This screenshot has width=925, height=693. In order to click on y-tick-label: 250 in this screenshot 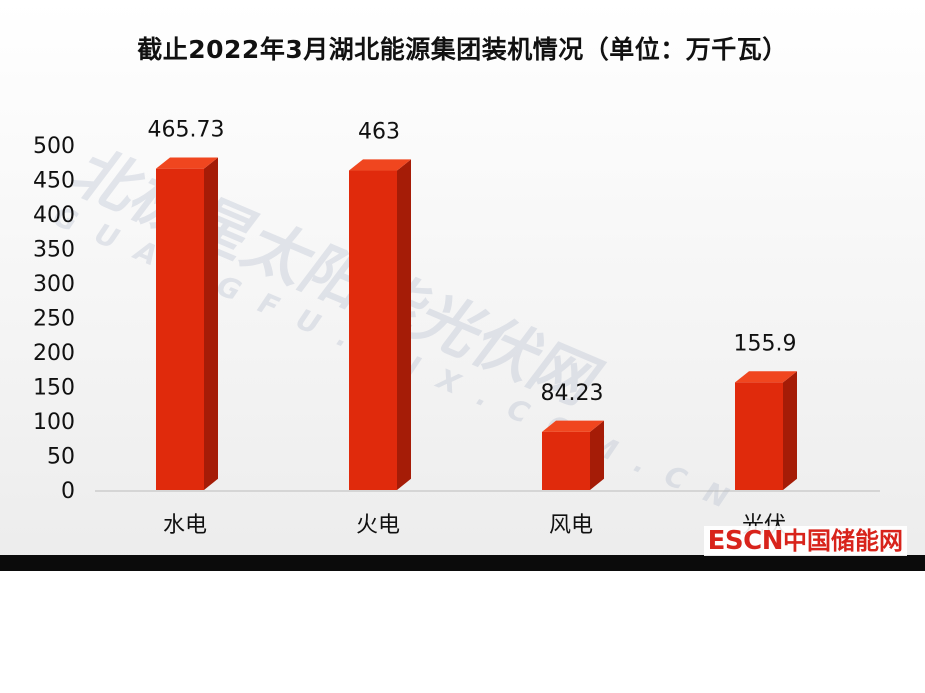, I will do `click(54, 319)`.